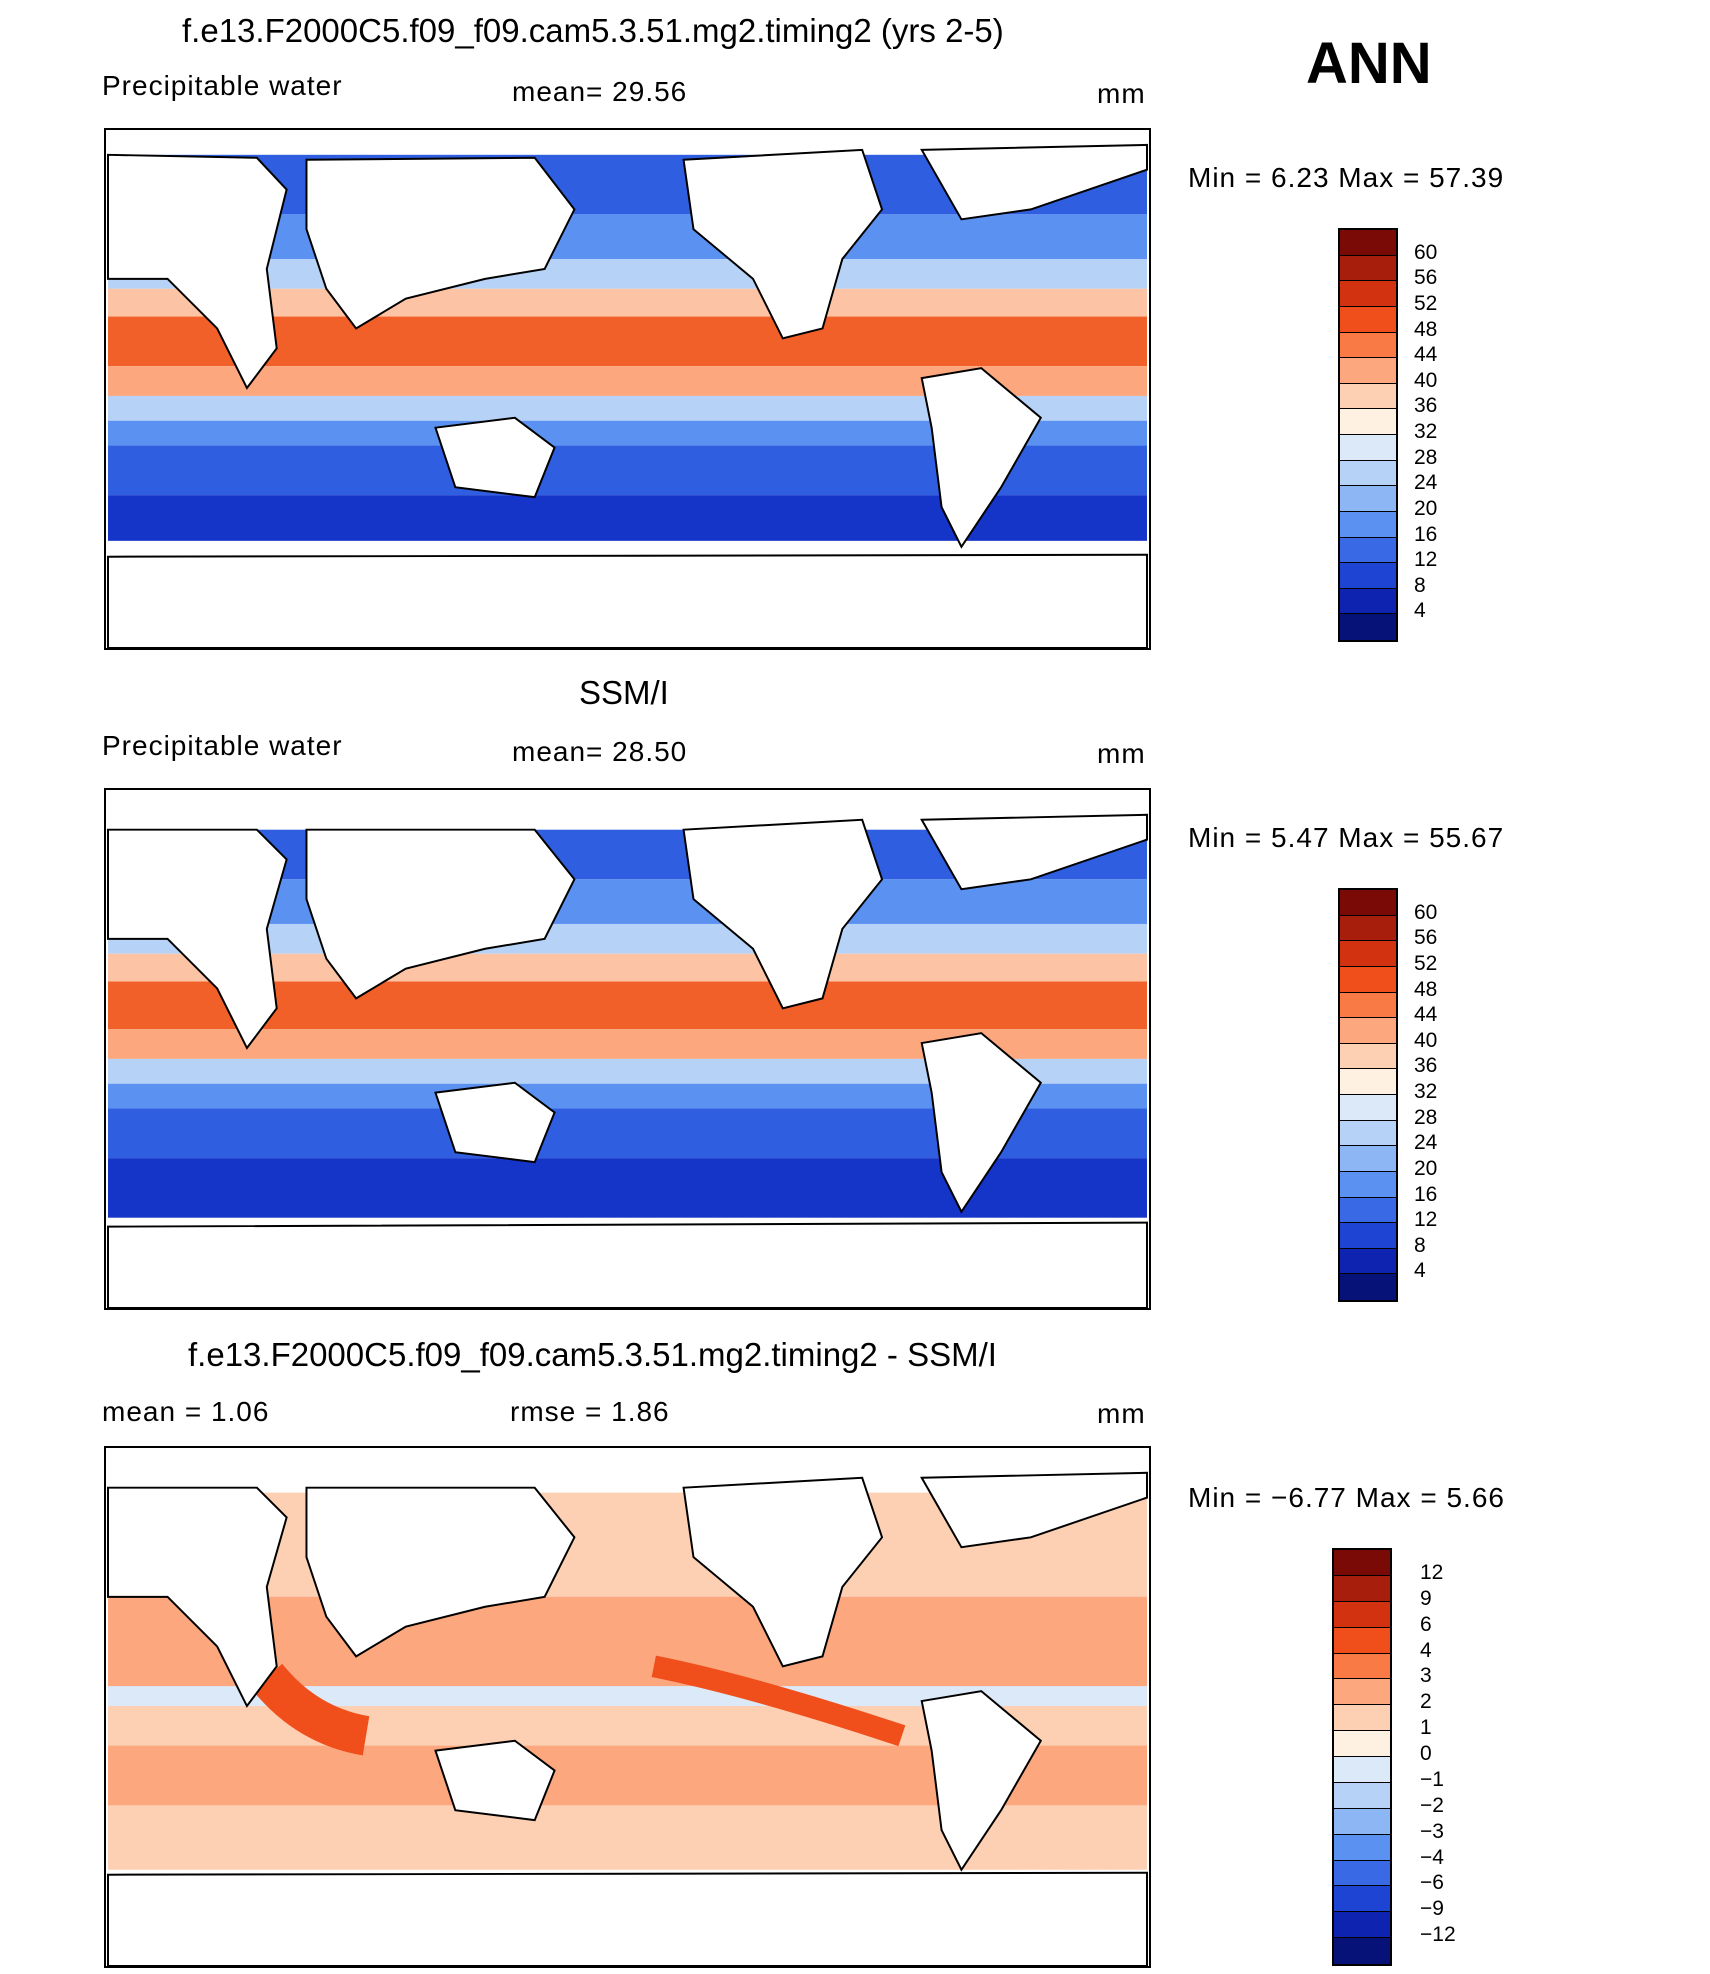  Describe the element at coordinates (1121, 1413) in the screenshot. I see `panel-diff-units-label: mm` at that location.